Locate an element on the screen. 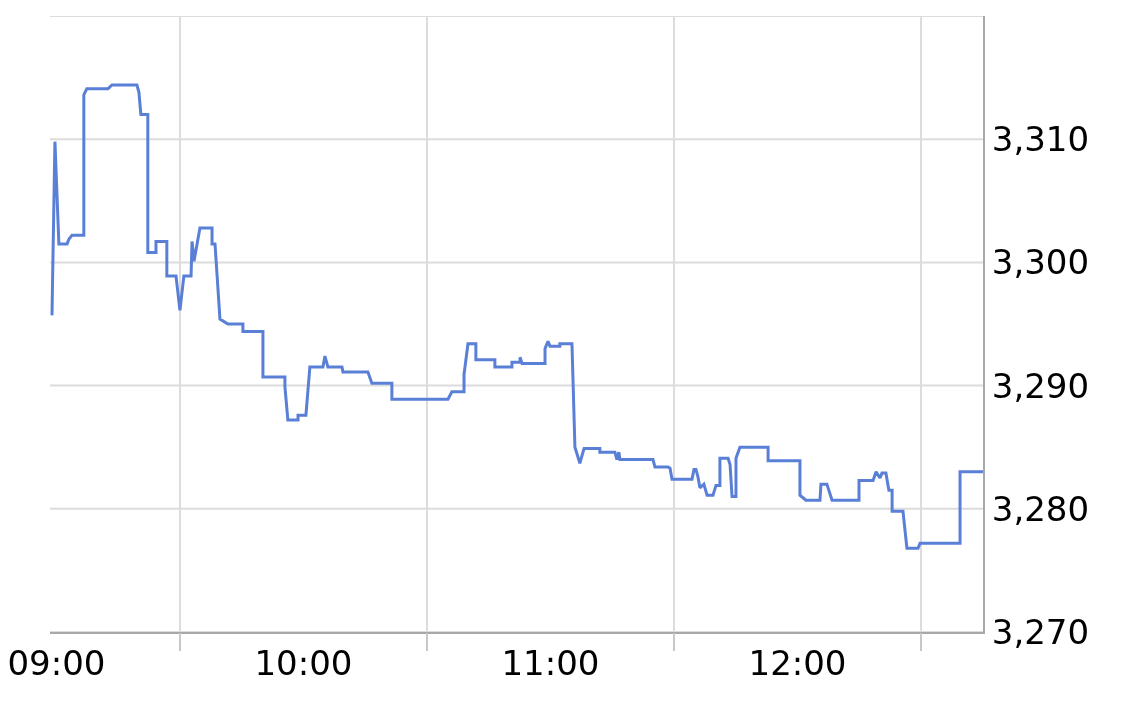 The height and width of the screenshot is (723, 1129). x-tick-label: 12:00 is located at coordinates (797, 662).